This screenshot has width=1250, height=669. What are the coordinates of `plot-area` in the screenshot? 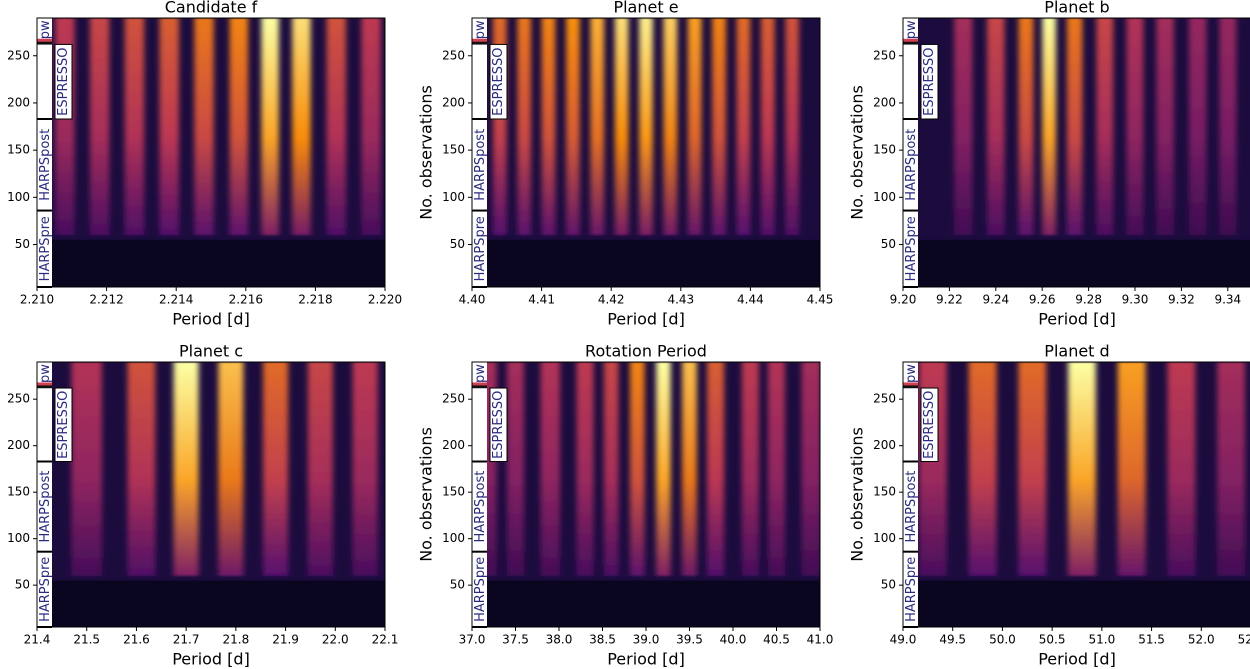 It's located at (646, 494).